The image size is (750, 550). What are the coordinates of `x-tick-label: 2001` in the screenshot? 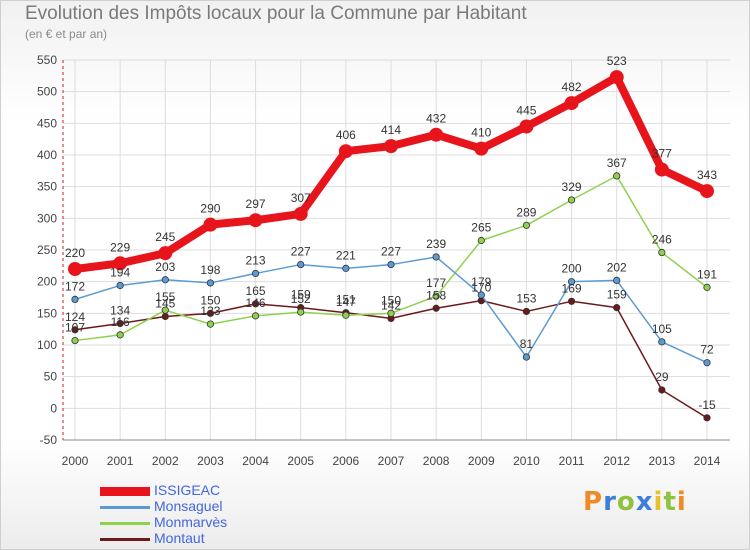 It's located at (120, 461).